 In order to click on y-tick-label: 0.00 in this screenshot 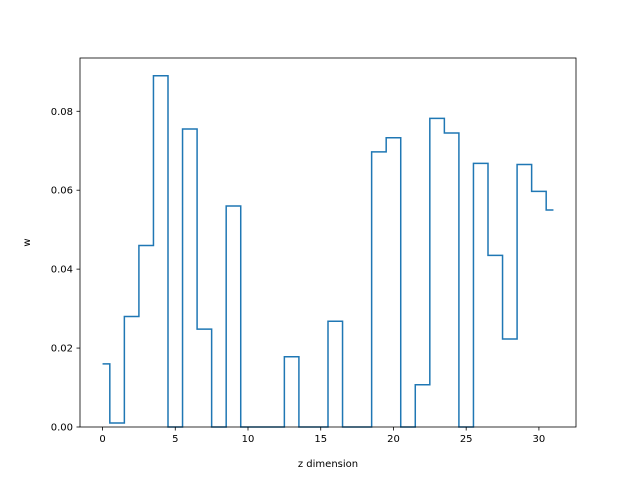, I will do `click(62, 428)`.